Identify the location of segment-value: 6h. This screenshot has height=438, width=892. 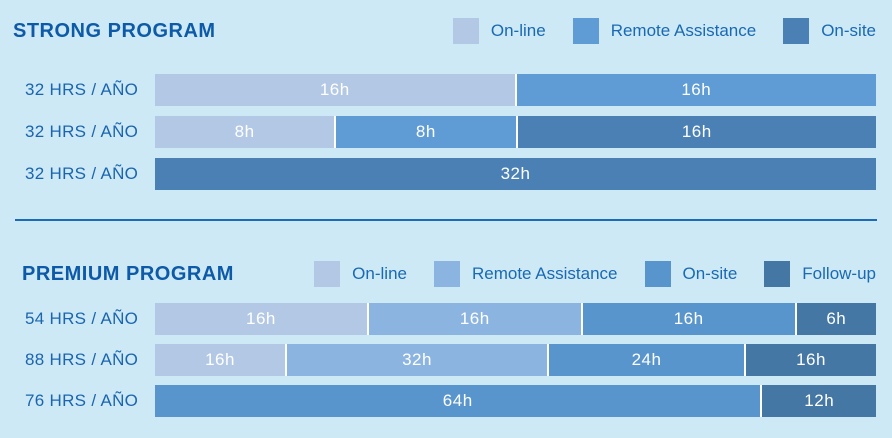
(836, 318).